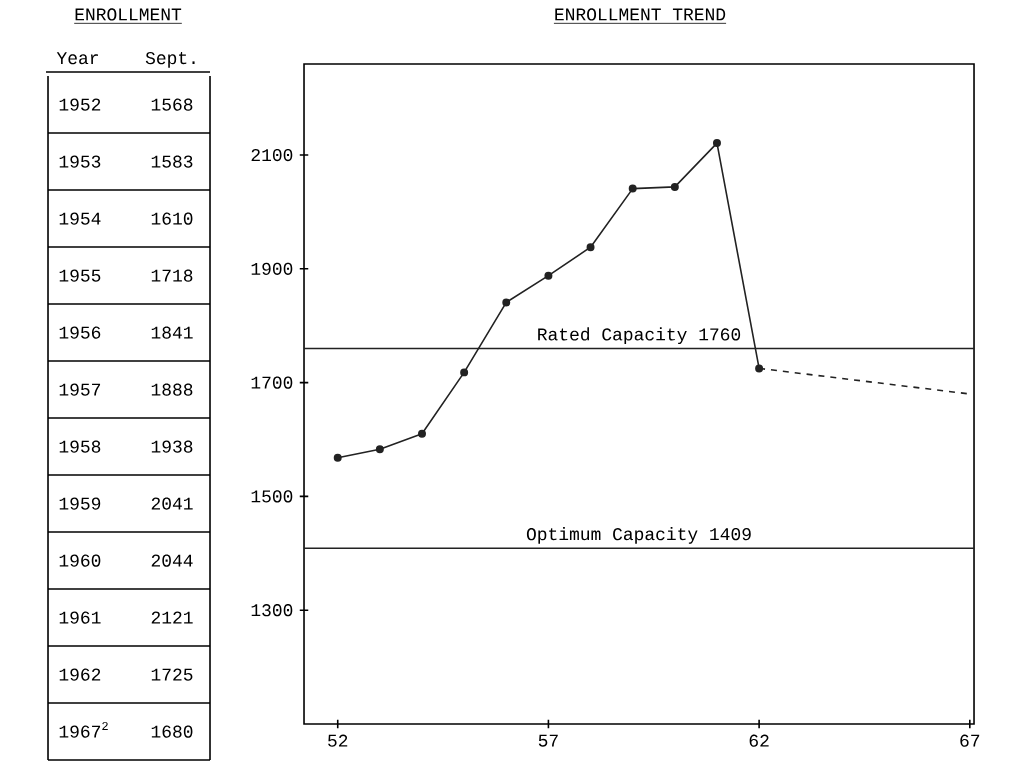  Describe the element at coordinates (172, 275) in the screenshot. I see `text: 1718` at that location.